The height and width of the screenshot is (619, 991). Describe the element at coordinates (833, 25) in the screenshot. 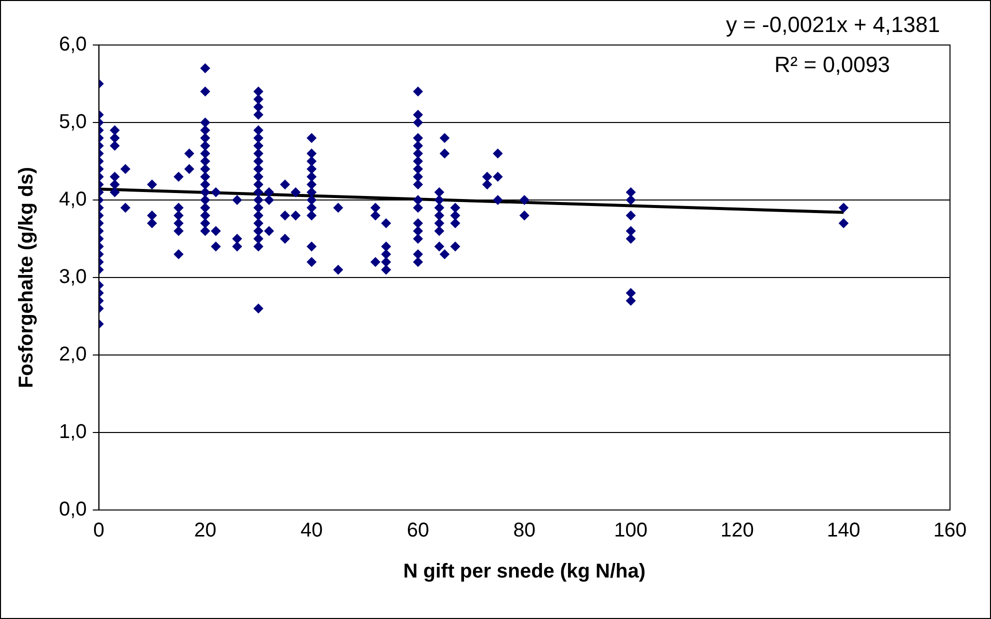

I see `text: y = -0,0021x + 4,1381` at that location.